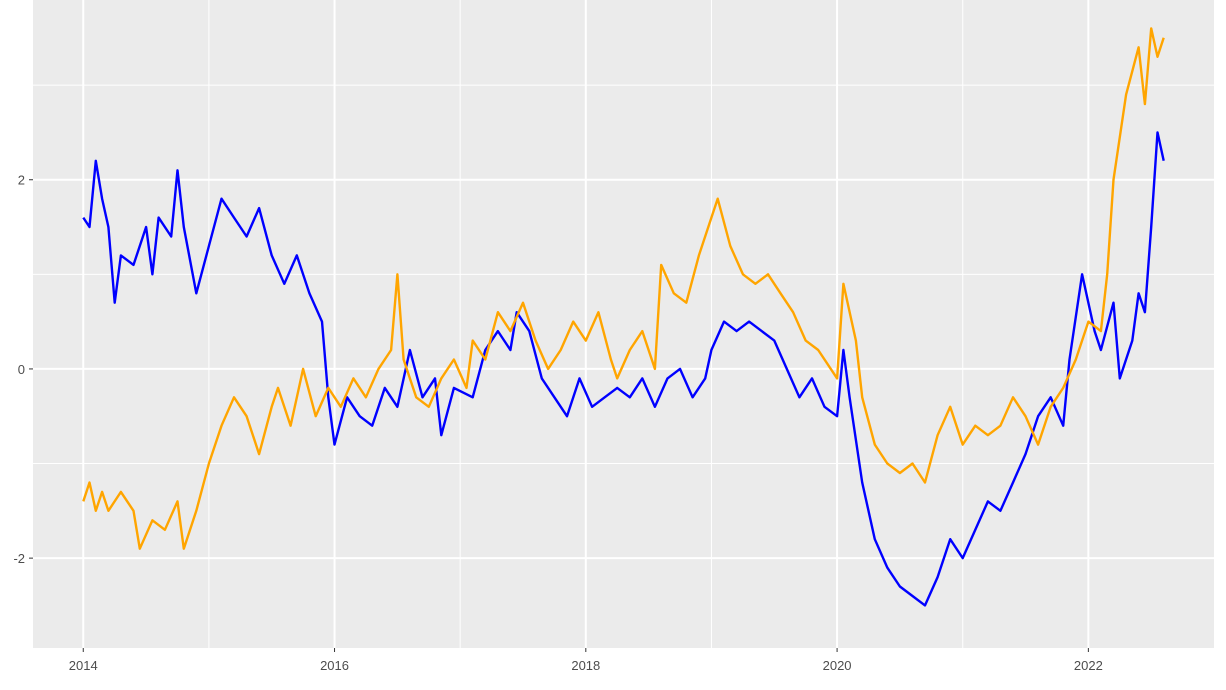  What do you see at coordinates (1088, 665) in the screenshot?
I see `x-tick-label: 2022` at bounding box center [1088, 665].